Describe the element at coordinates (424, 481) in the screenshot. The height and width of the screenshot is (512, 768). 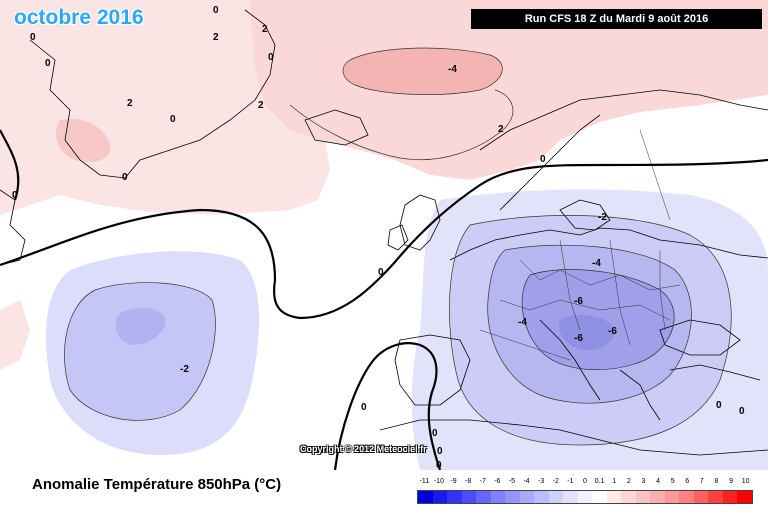
I see `legend-tick-label: -11` at that location.